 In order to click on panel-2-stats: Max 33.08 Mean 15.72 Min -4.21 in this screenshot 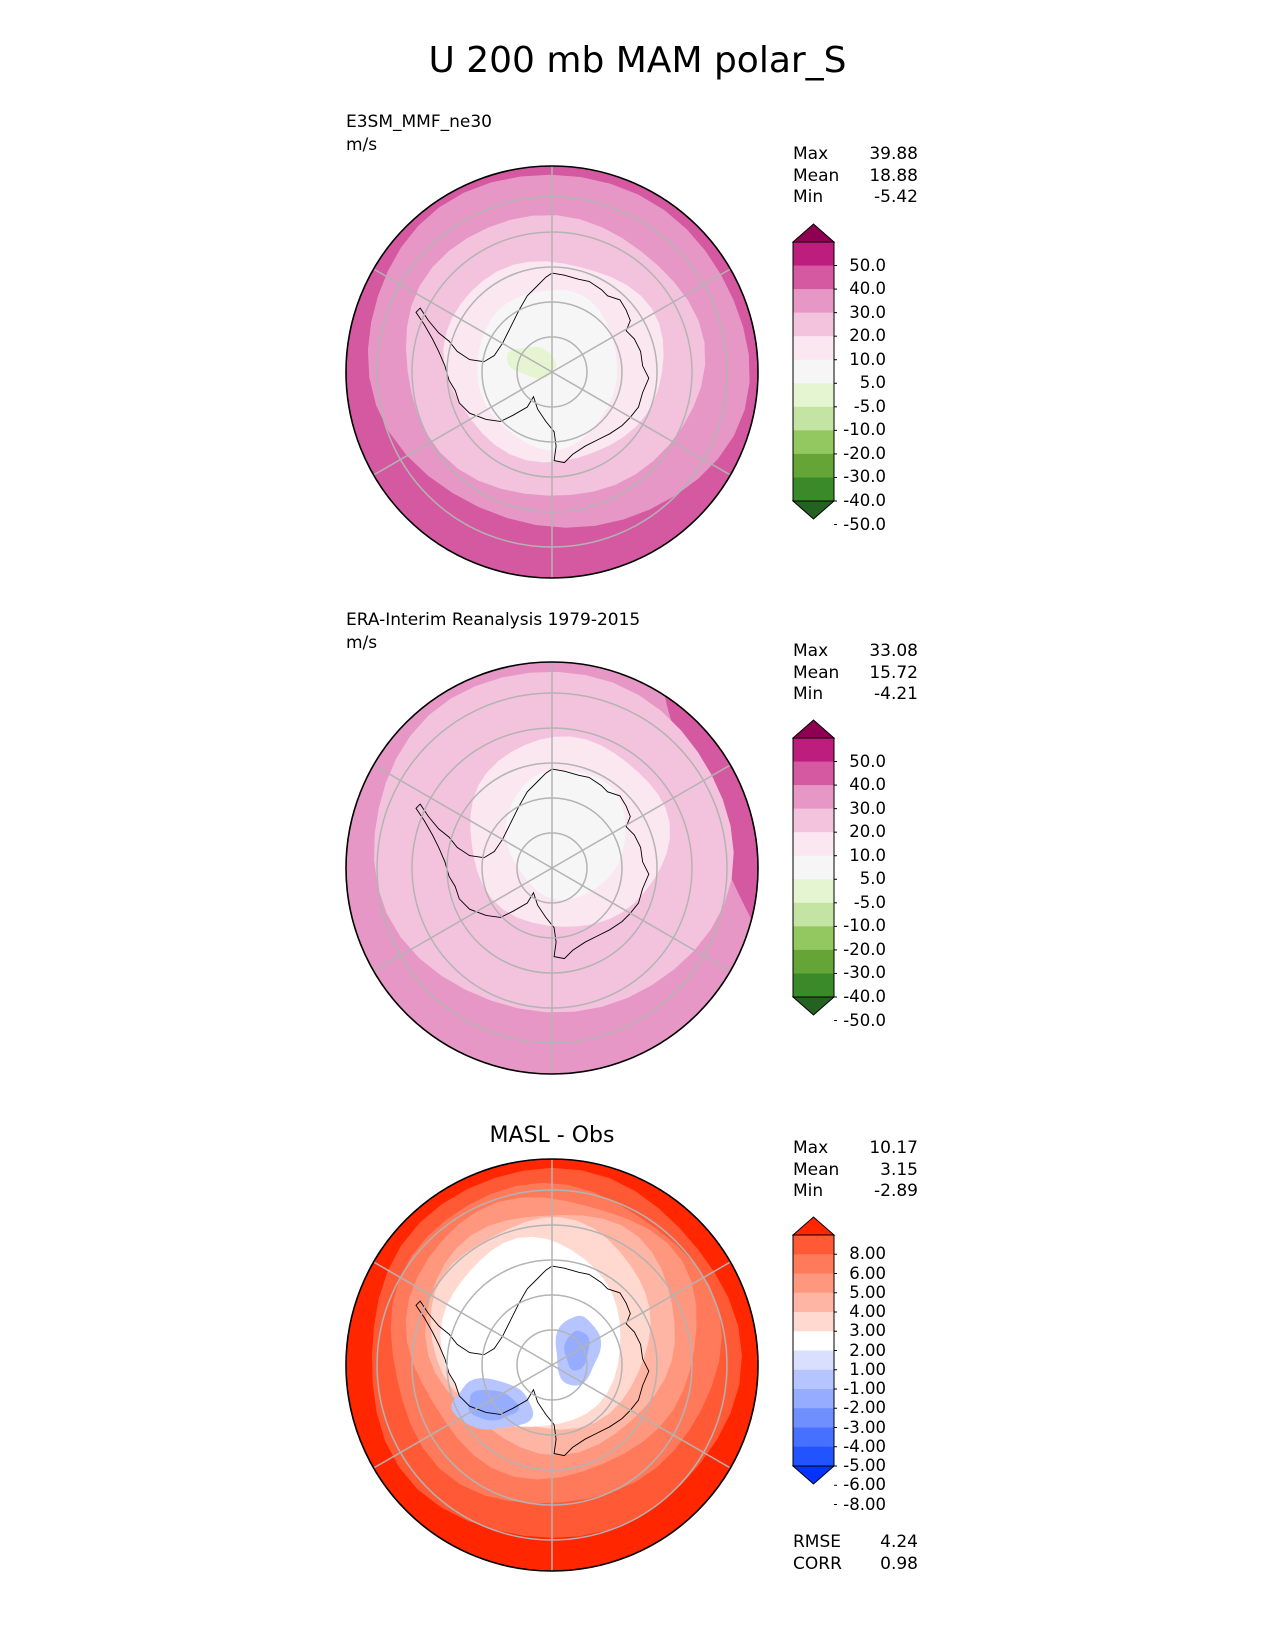, I will do `click(855, 673)`.